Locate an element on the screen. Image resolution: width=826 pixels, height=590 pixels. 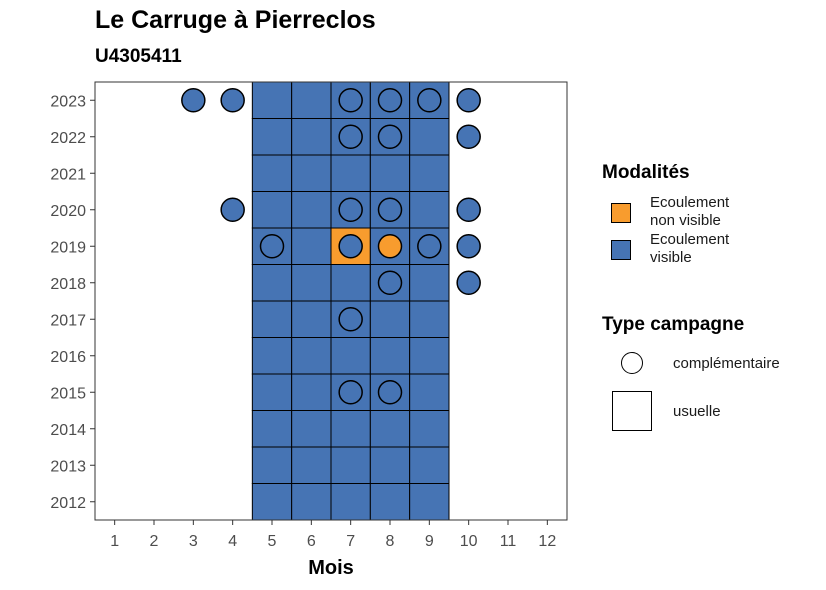
x-tick-label-12: 12 is located at coordinates (547, 541).